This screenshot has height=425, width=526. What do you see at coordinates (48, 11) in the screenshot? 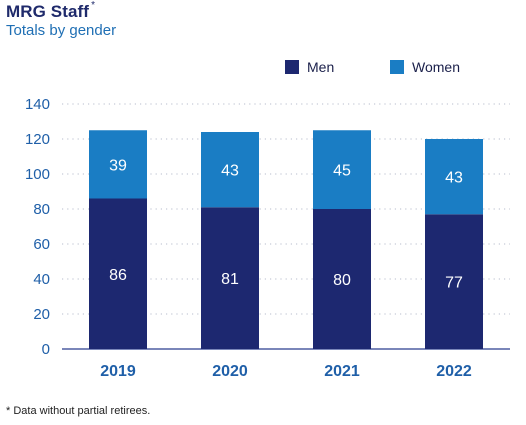
I see `chart-title-text: MRG Staff` at bounding box center [48, 11].